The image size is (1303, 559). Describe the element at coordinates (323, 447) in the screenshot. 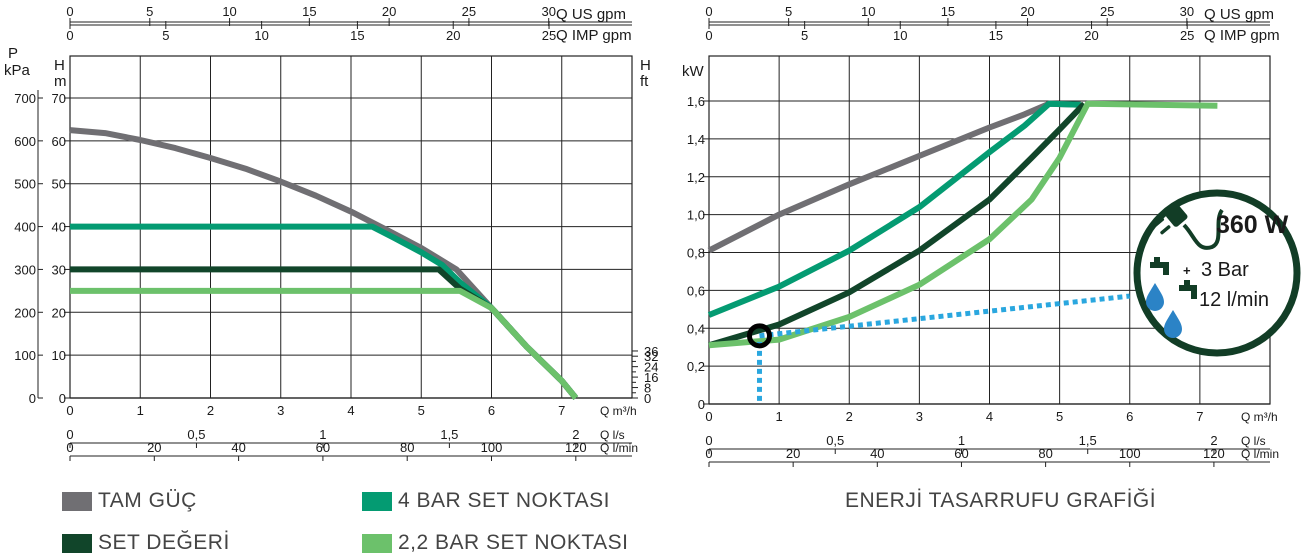

I see `left-lmin-tick-label: 60` at that location.